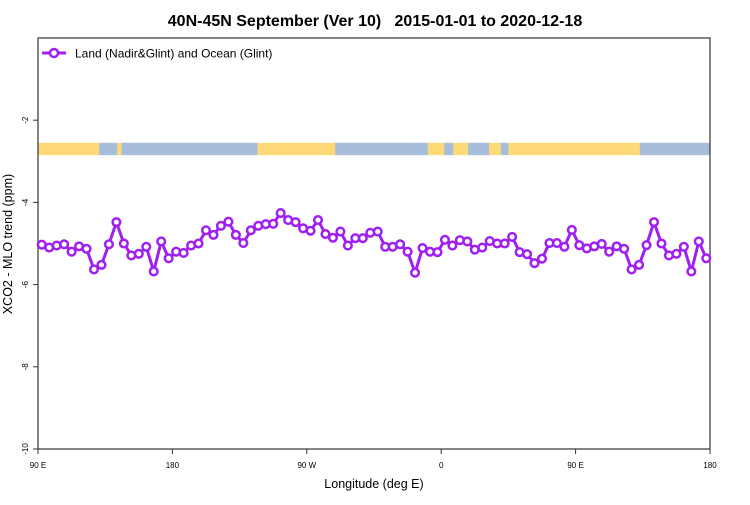 This screenshot has height=505, width=750. What do you see at coordinates (25, 202) in the screenshot?
I see `y-tick-label: -4` at bounding box center [25, 202].